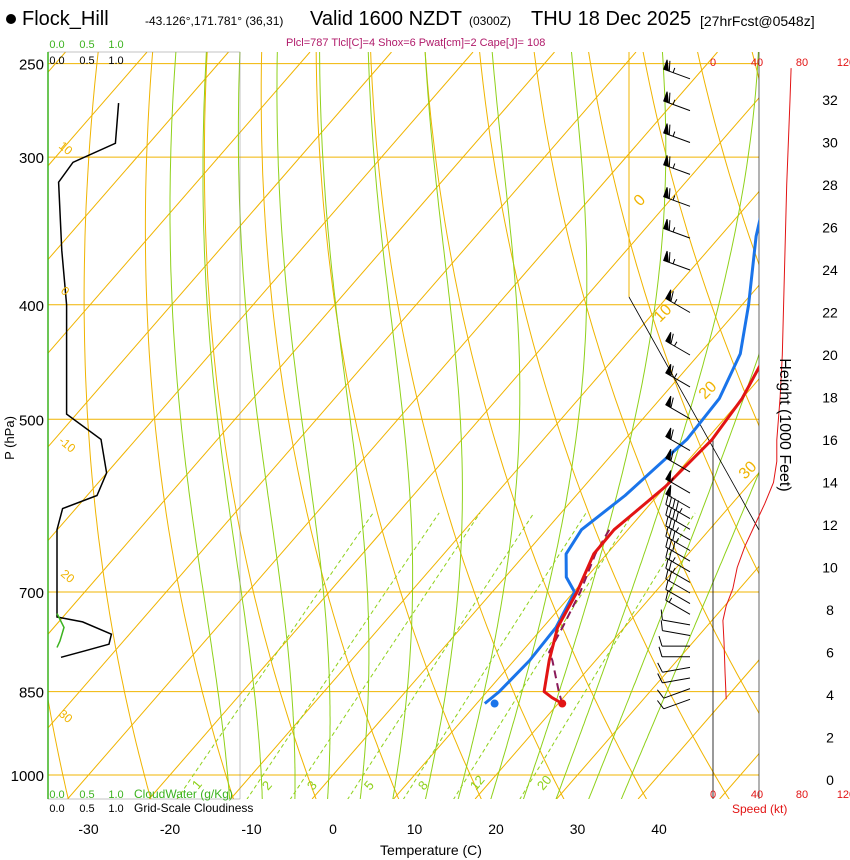  I want to click on wind-speed-tick-bottom: 120, so click(843, 795).